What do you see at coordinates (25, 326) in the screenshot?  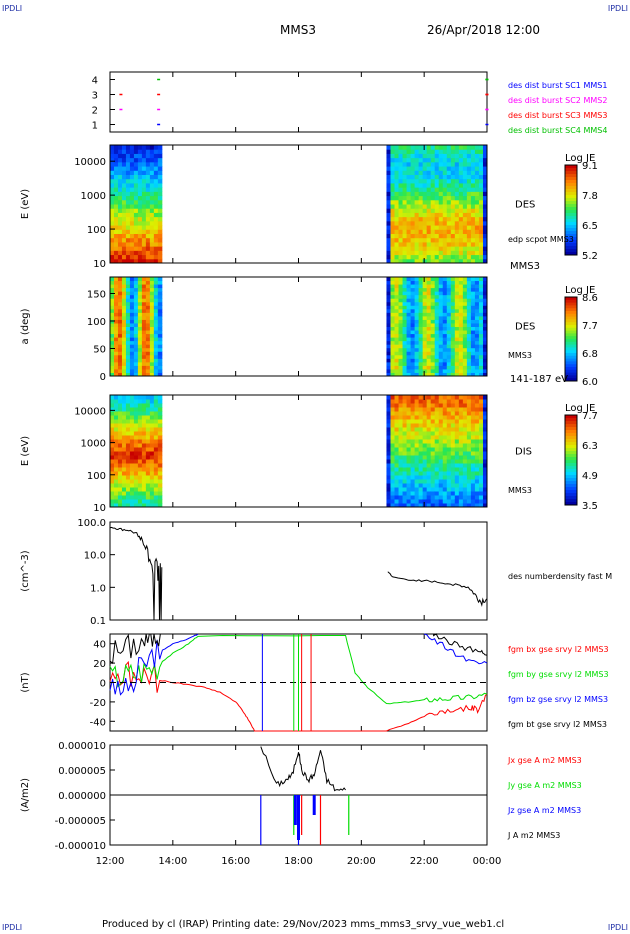 I see `des_pitch-ylabel: a (deg)` at bounding box center [25, 326].